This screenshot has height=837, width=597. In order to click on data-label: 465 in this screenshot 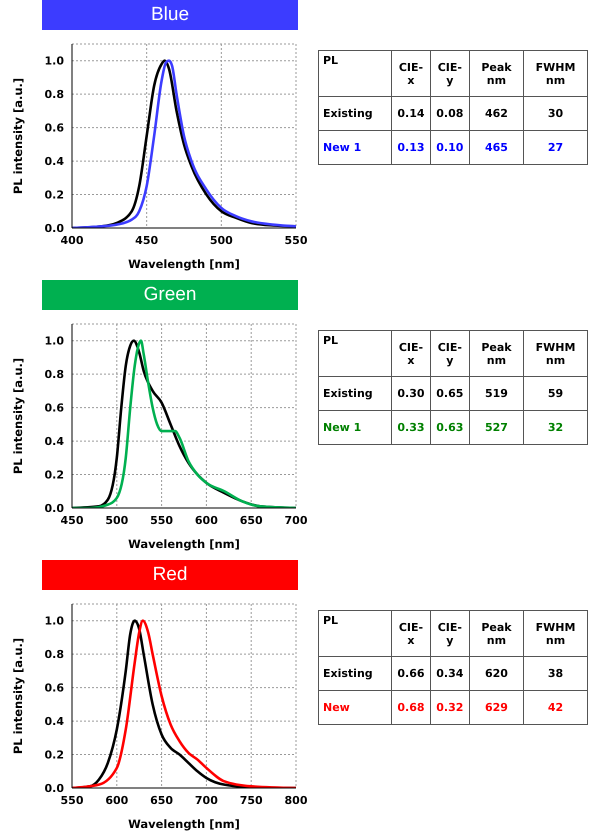, I will do `click(496, 147)`.